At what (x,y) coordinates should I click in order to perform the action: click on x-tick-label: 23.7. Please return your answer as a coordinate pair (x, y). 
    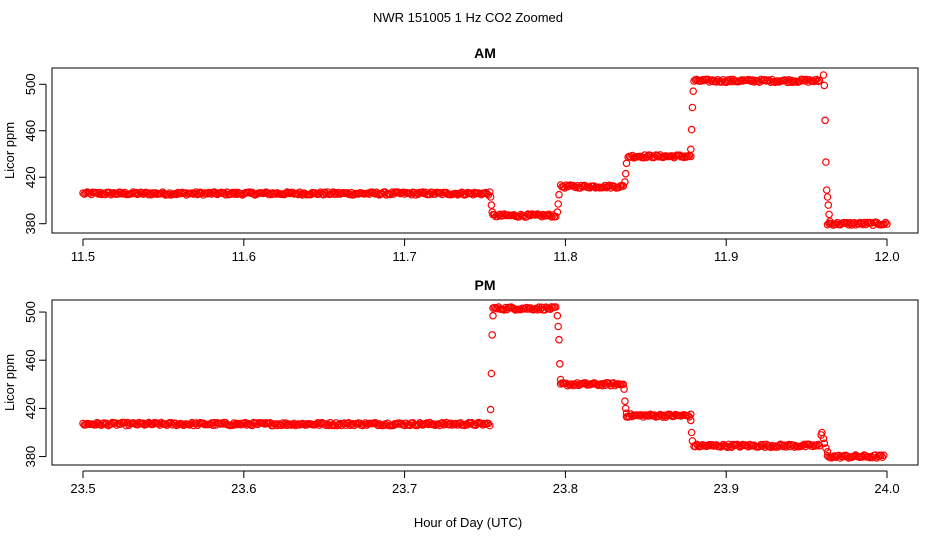
    Looking at the image, I should click on (404, 488).